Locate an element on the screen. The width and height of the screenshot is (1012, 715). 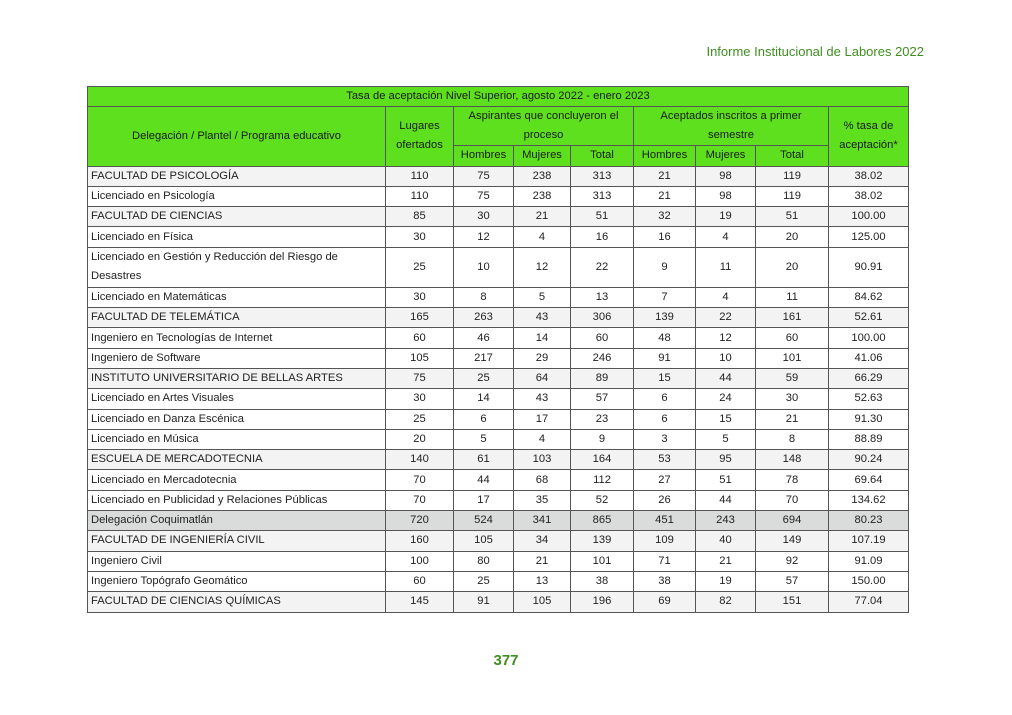
cell-applicants-total: 246 is located at coordinates (602, 358).